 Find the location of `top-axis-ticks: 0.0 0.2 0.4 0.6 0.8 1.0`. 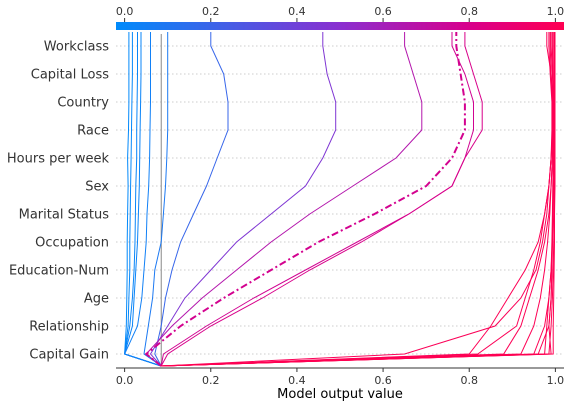

top-axis-ticks: 0.0 0.2 0.4 0.6 0.8 1.0 is located at coordinates (340, 13).